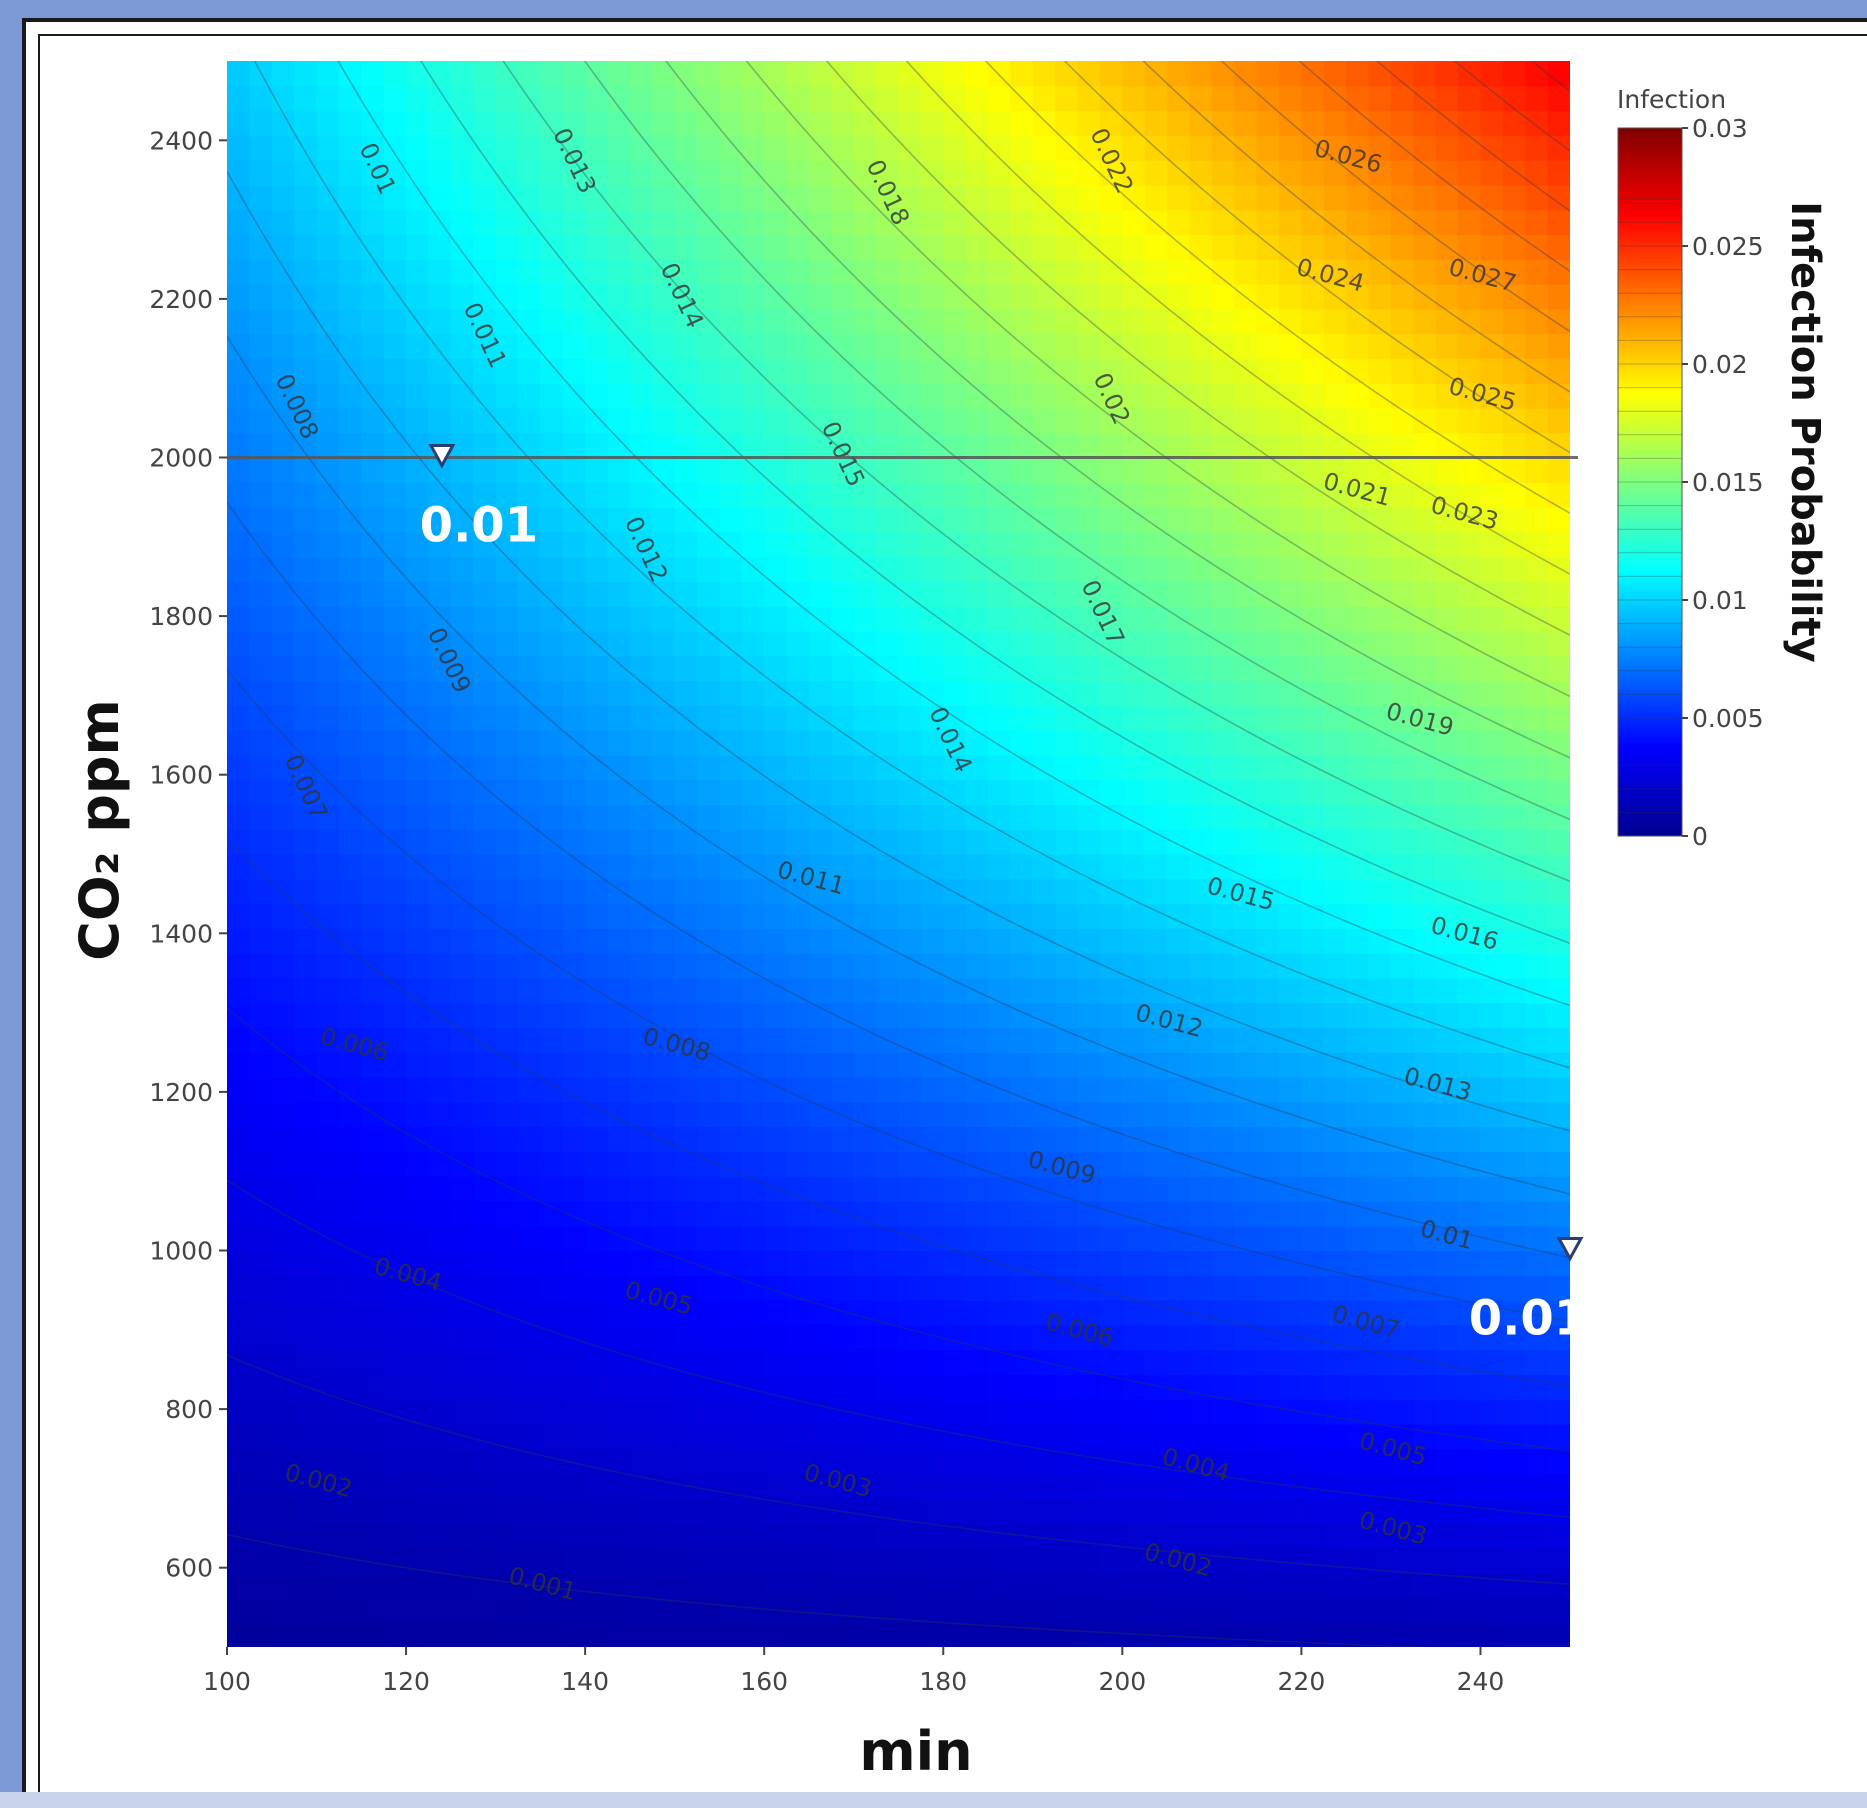 The image size is (1867, 1808). What do you see at coordinates (1728, 246) in the screenshot?
I see `colorbar-tick-label: 0.025` at bounding box center [1728, 246].